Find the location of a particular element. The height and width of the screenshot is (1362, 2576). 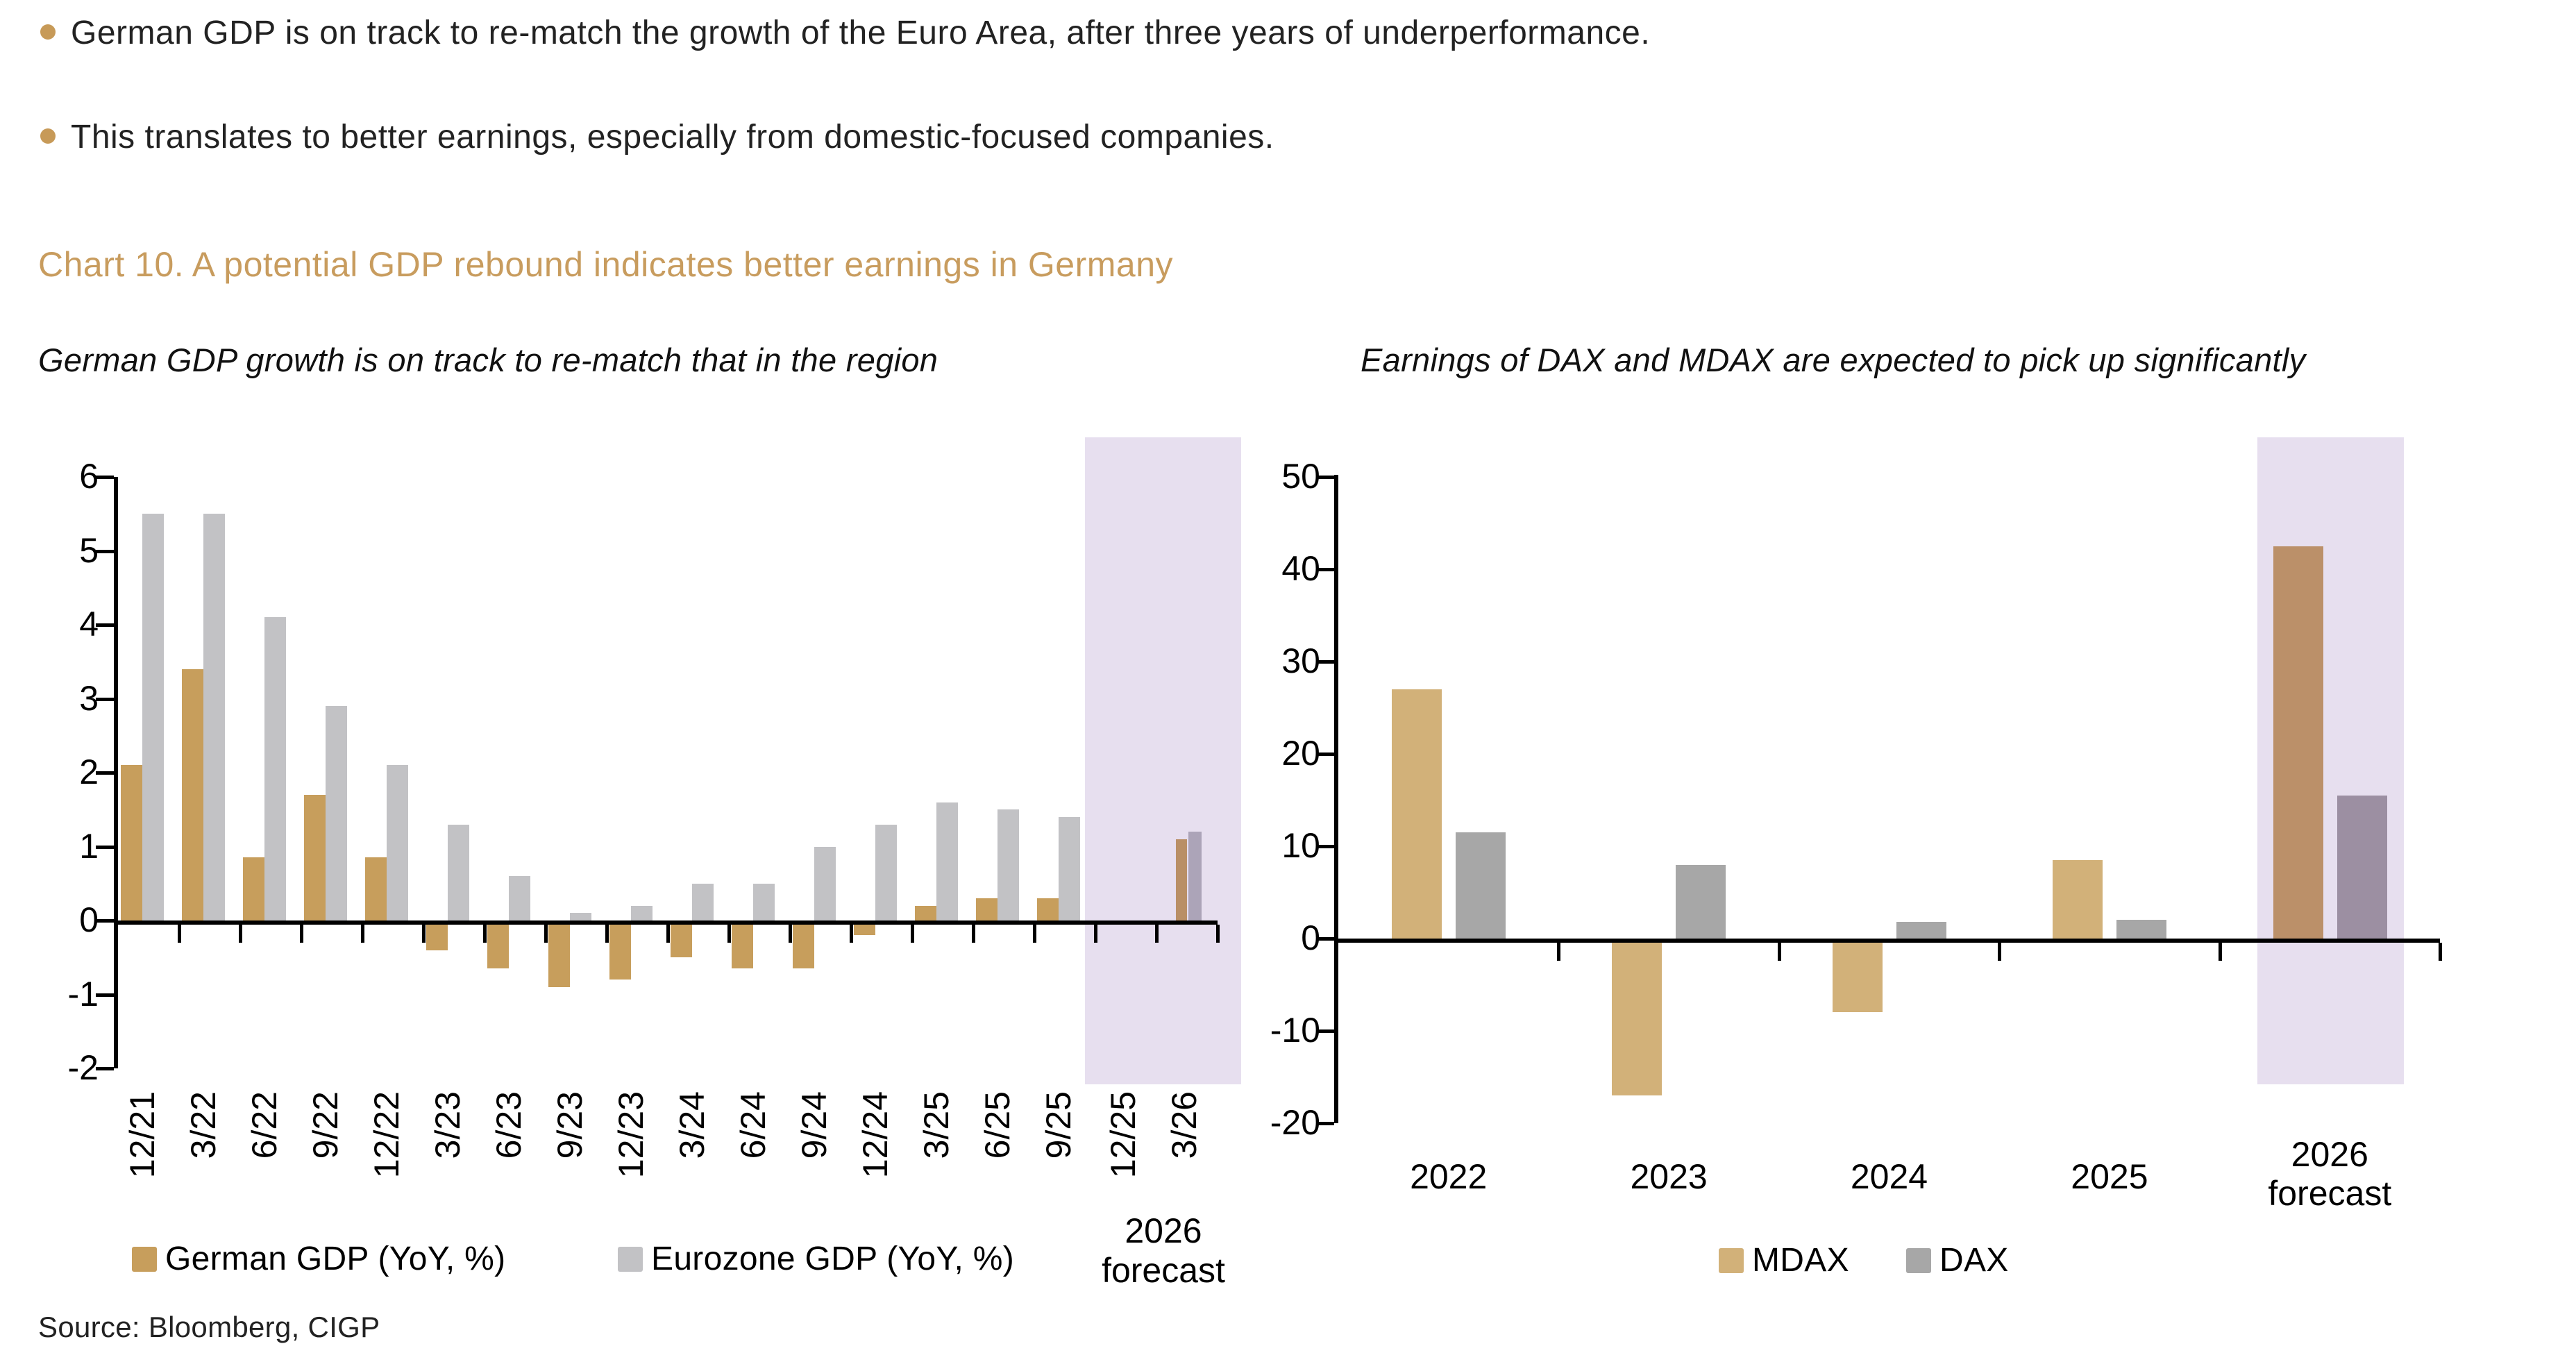

bar-dax-2025 is located at coordinates (2141, 930).